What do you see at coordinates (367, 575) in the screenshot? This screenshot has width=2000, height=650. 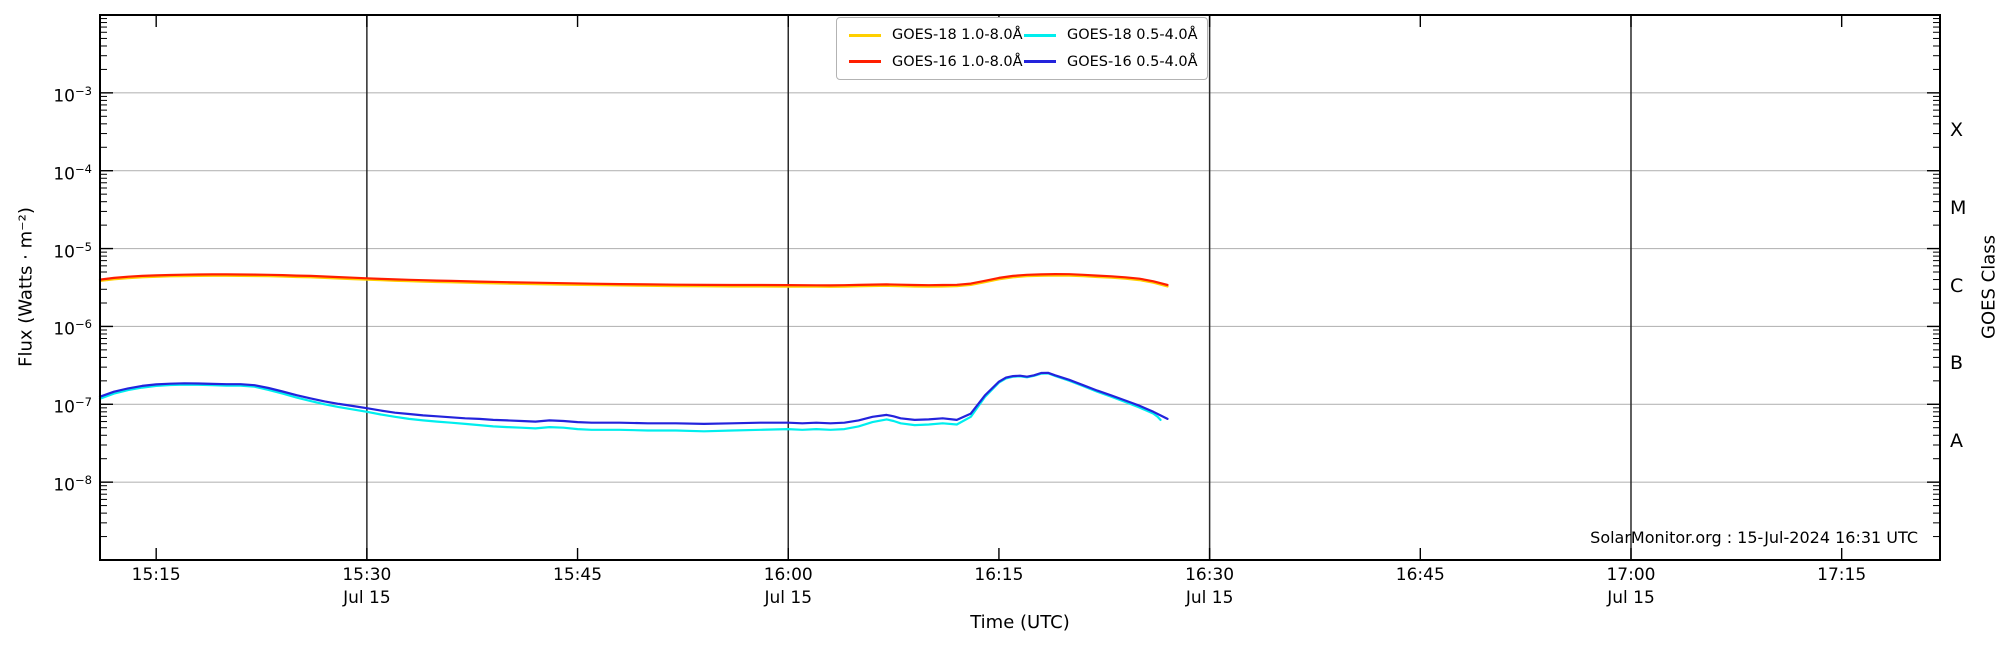 I see `x-tick-label: 15:30` at bounding box center [367, 575].